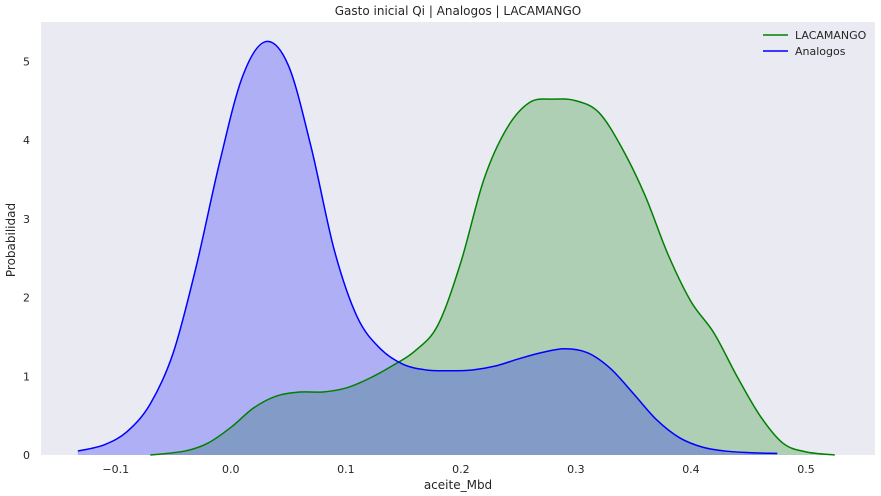 Image resolution: width=881 pixels, height=496 pixels. Describe the element at coordinates (26, 376) in the screenshot. I see `y-tick-label: 1` at that location.